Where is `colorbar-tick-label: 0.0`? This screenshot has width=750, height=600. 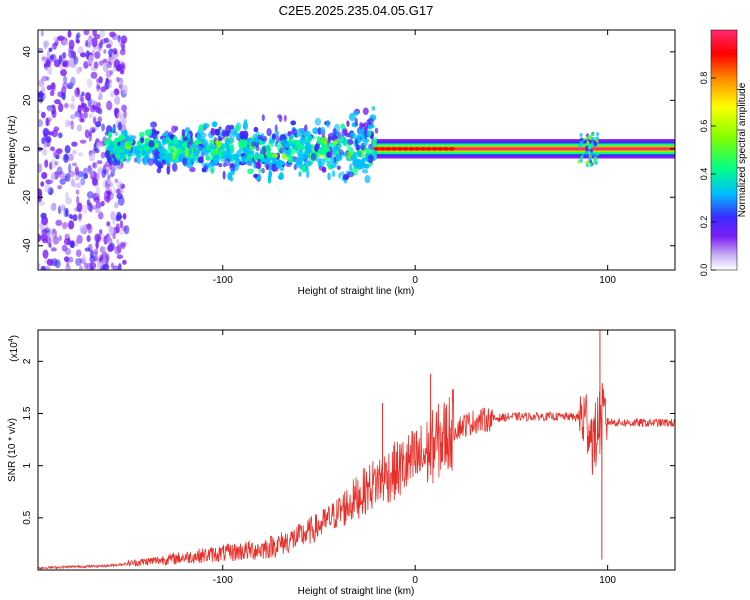 colorbar-tick-label: 0.0 is located at coordinates (704, 270).